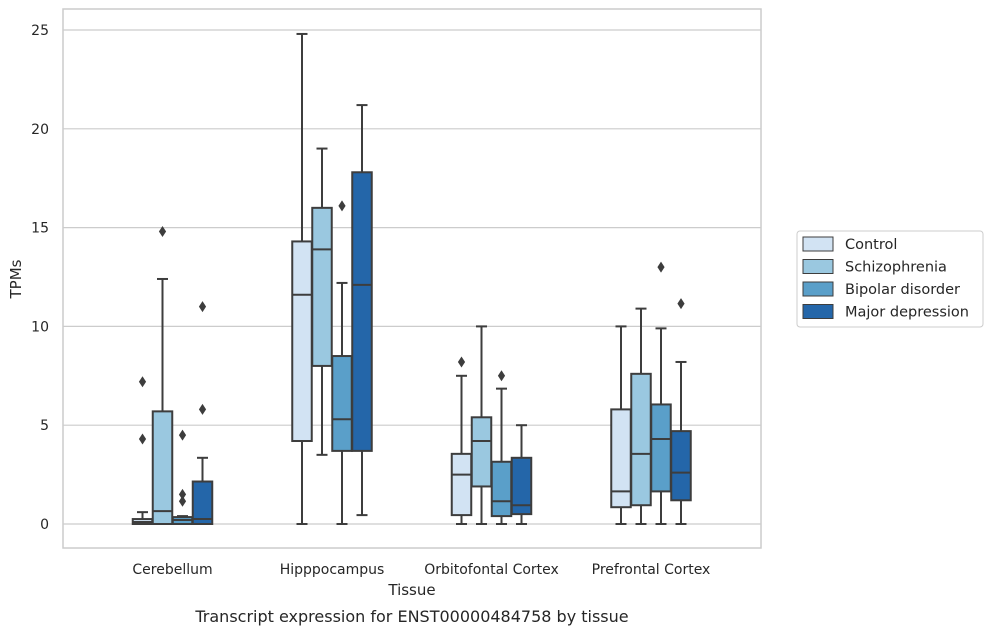 The height and width of the screenshot is (634, 993). Describe the element at coordinates (40, 130) in the screenshot. I see `y-tick-label-4: 20` at that location.